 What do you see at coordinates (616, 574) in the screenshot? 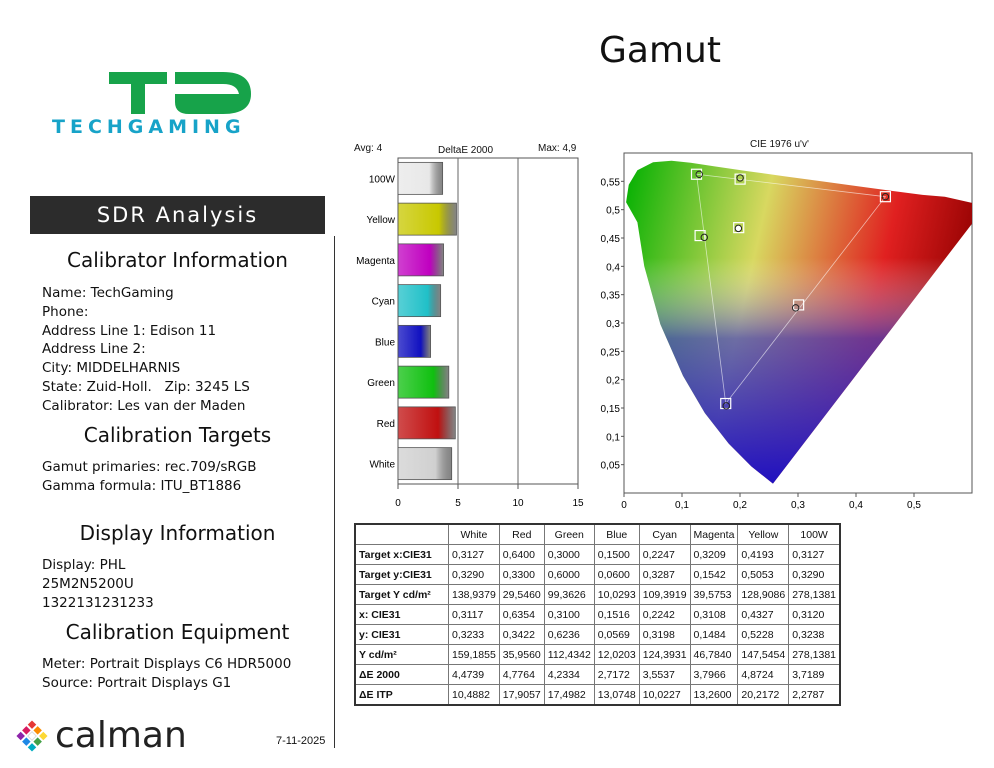
I see `table-cell: 0,0600` at bounding box center [616, 574].